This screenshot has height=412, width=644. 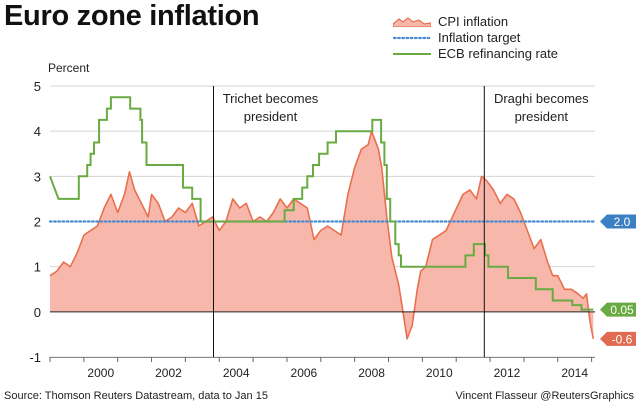 I want to click on y-tick-label: 0, so click(x=37, y=312).